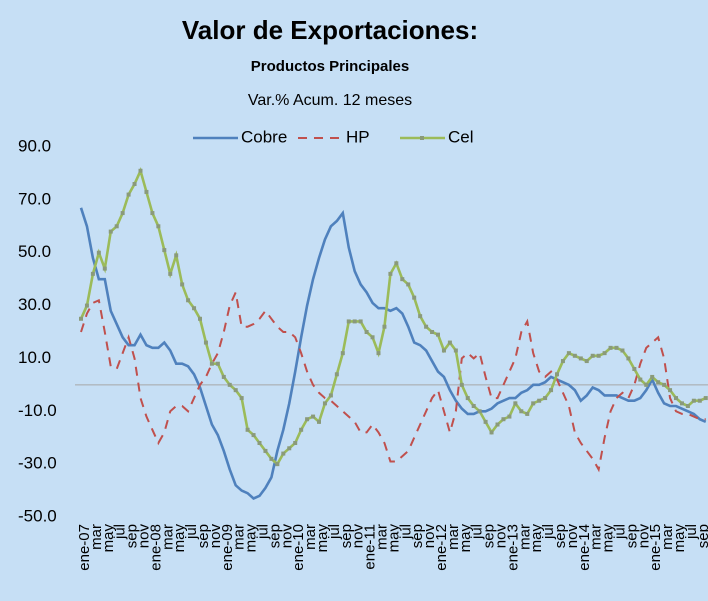 The image size is (708, 601). Describe the element at coordinates (512, 547) in the screenshot. I see `x-tick-label: ene-13` at that location.